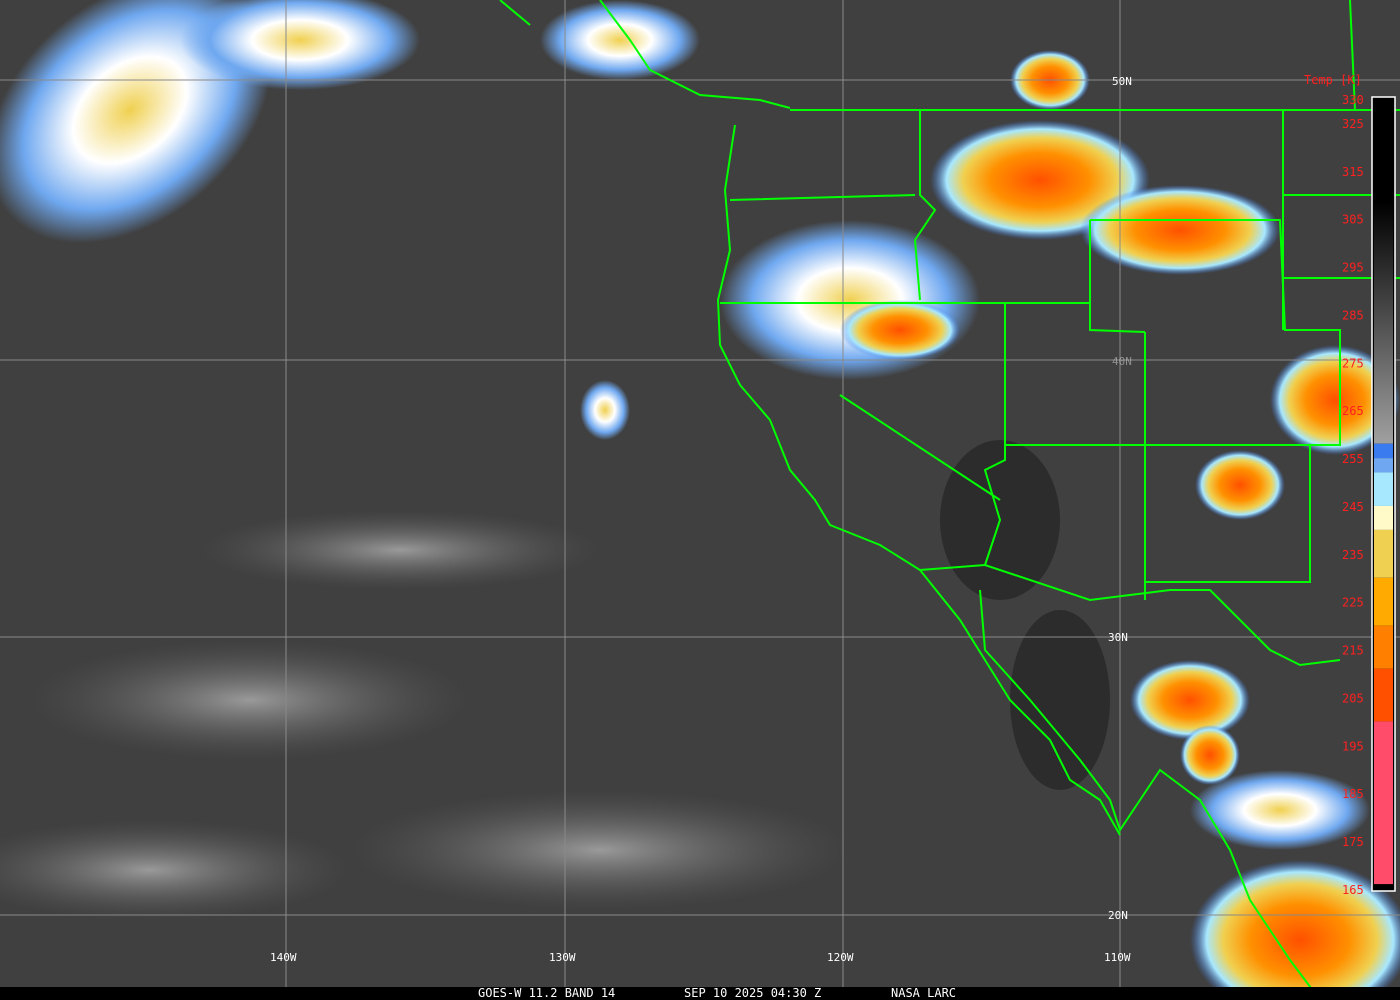 The image size is (1400, 1000). I want to click on colorbar-tick-label: 255, so click(1353, 459).